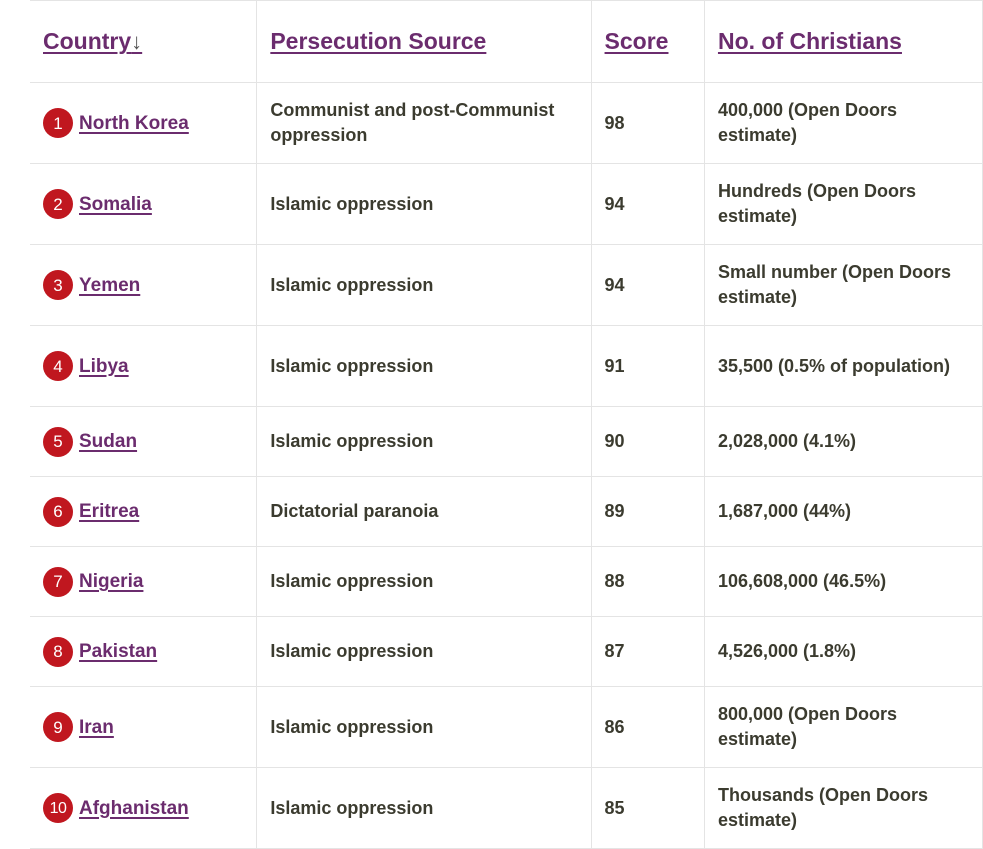  Describe the element at coordinates (137, 41) in the screenshot. I see `sort-descending-icon: ↓` at that location.